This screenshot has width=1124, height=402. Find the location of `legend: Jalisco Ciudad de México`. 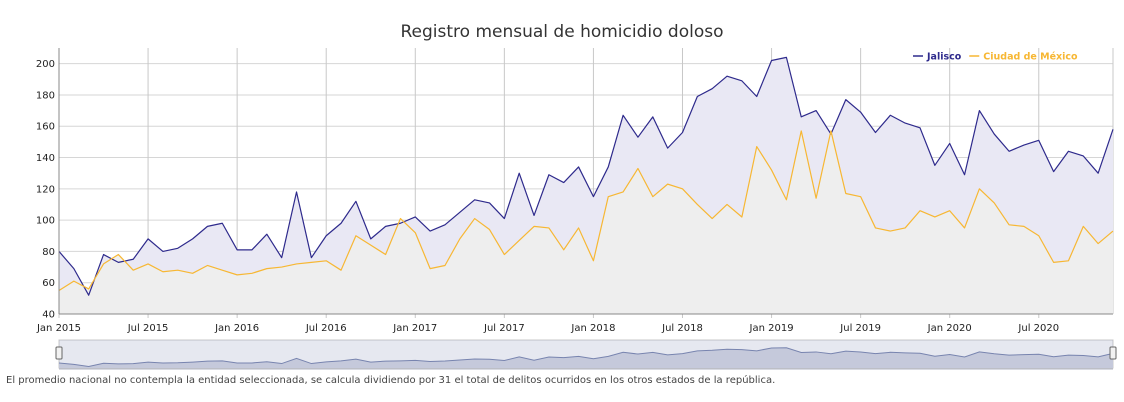

legend: Jalisco Ciudad de México is located at coordinates (995, 57).